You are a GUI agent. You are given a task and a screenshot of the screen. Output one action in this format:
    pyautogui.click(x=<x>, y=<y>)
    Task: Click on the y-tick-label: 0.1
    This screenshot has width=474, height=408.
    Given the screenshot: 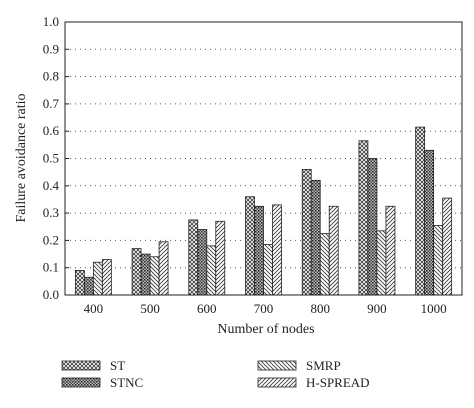 What is the action you would take?
    pyautogui.click(x=51, y=267)
    